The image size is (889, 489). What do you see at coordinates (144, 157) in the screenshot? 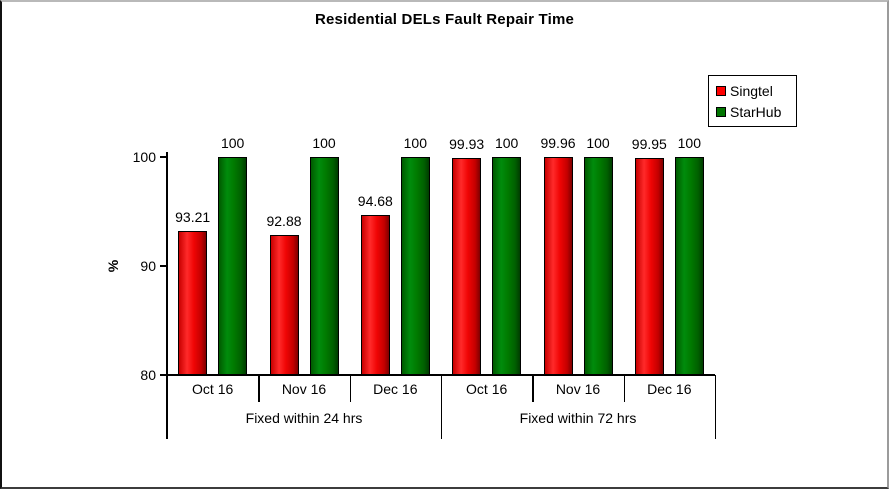
I see `y-tick-label: 100` at bounding box center [144, 157].